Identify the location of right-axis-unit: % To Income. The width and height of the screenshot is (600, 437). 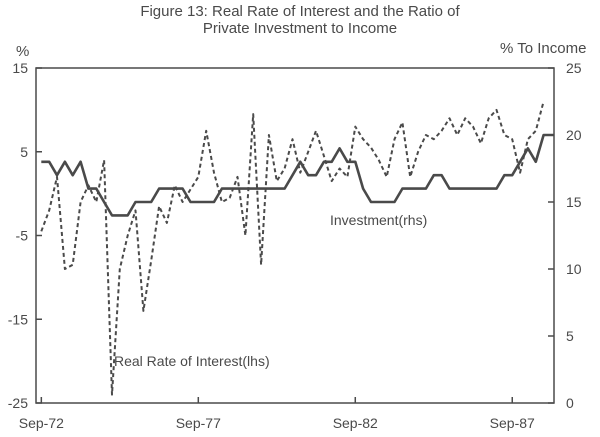
(543, 48).